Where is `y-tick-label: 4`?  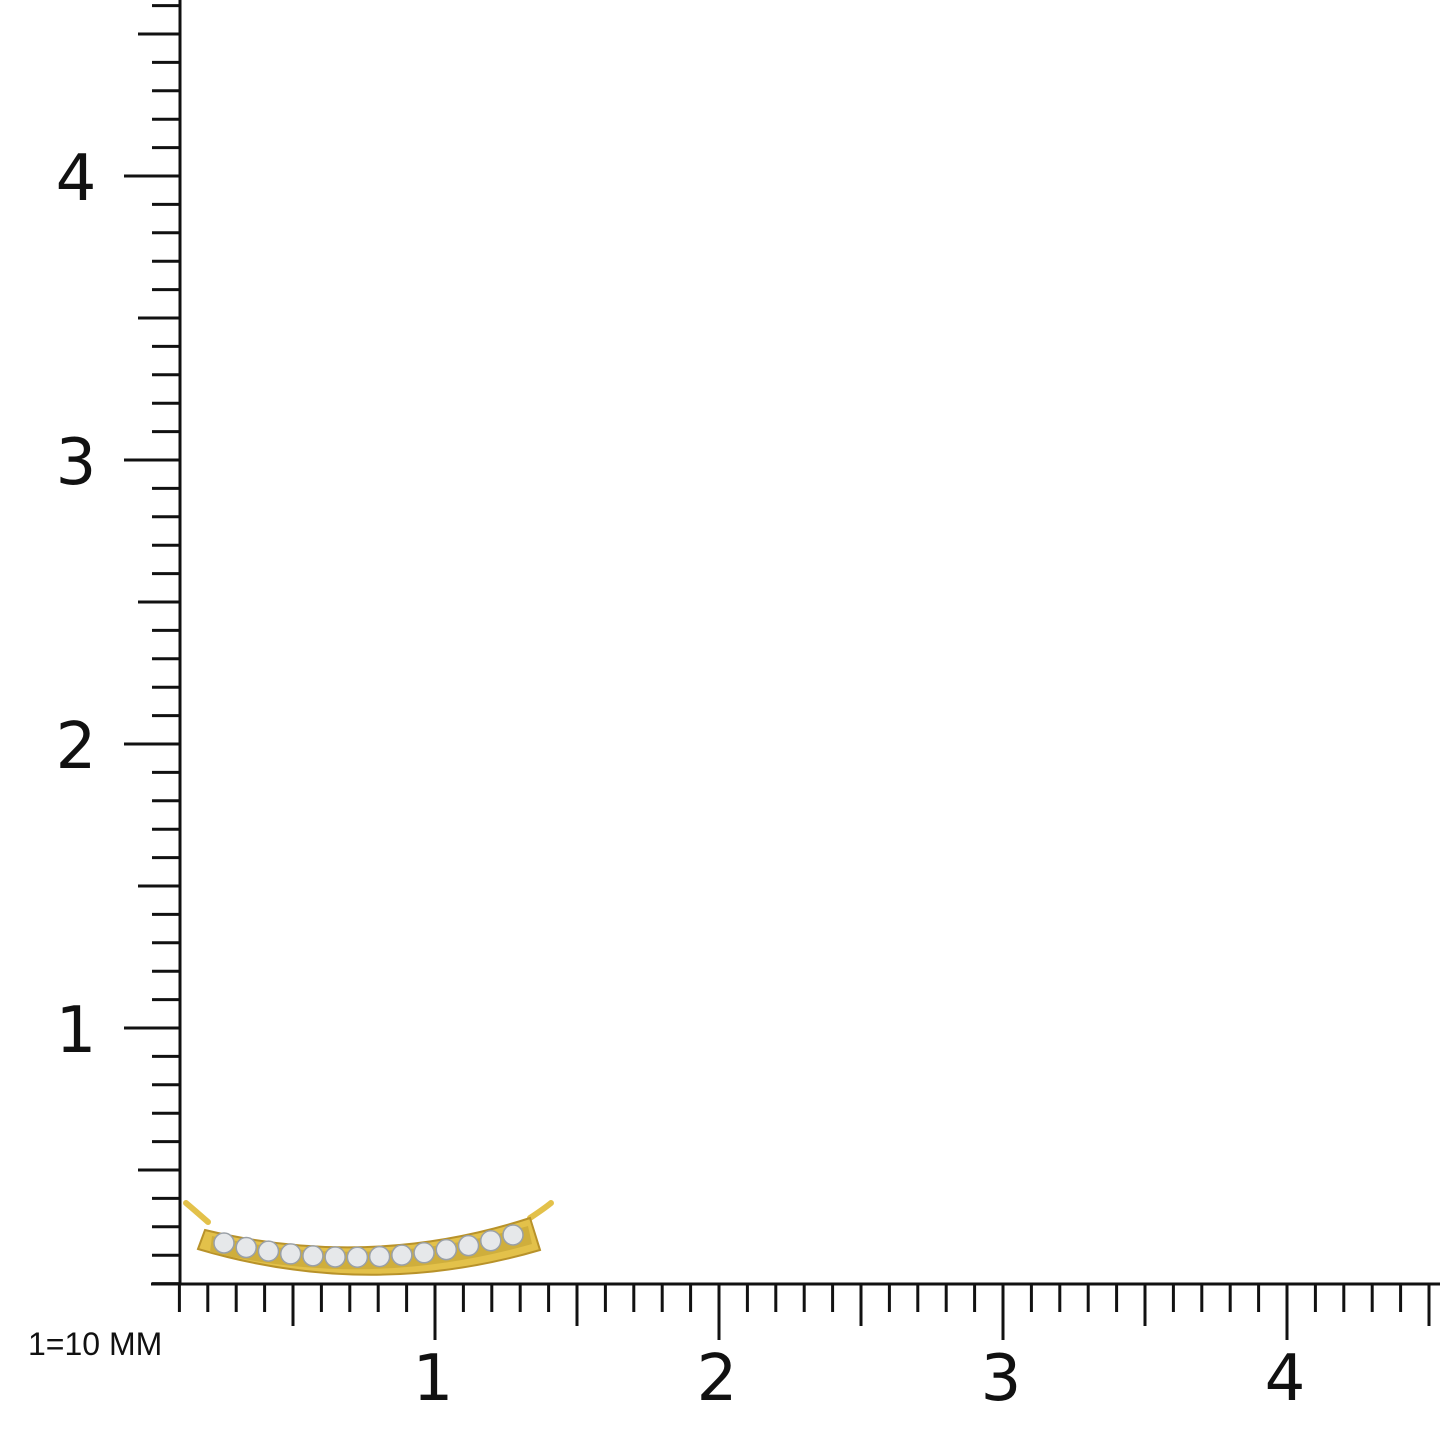 y-tick-label: 4 is located at coordinates (76, 179).